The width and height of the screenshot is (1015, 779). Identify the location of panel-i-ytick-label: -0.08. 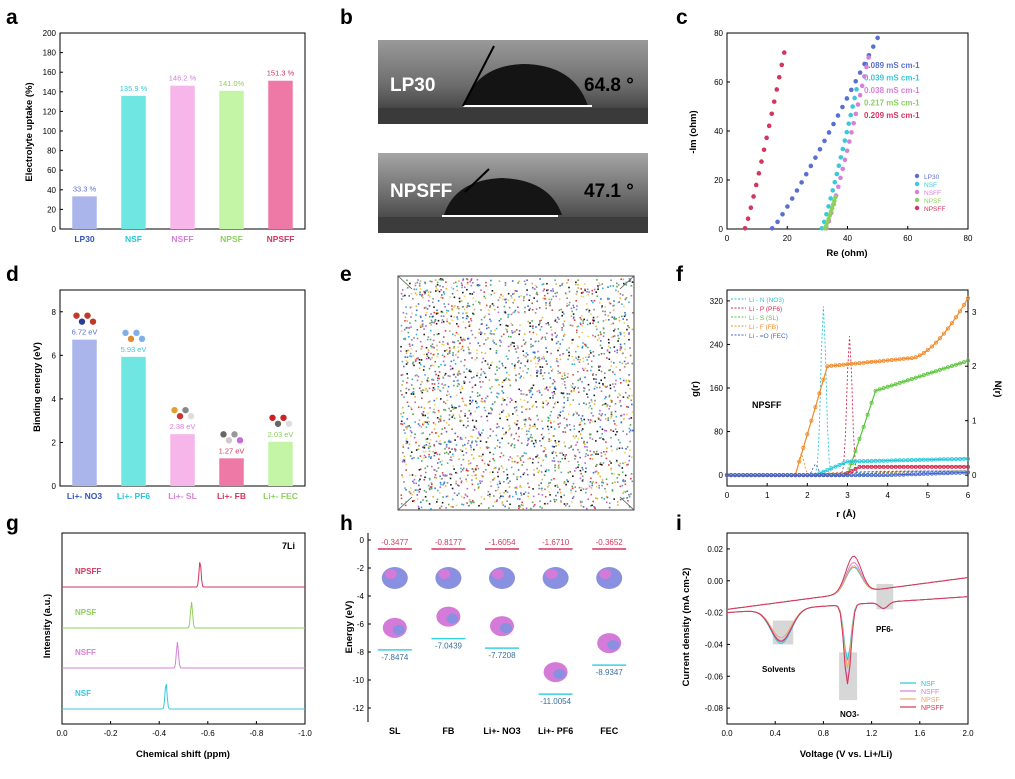
(714, 708).